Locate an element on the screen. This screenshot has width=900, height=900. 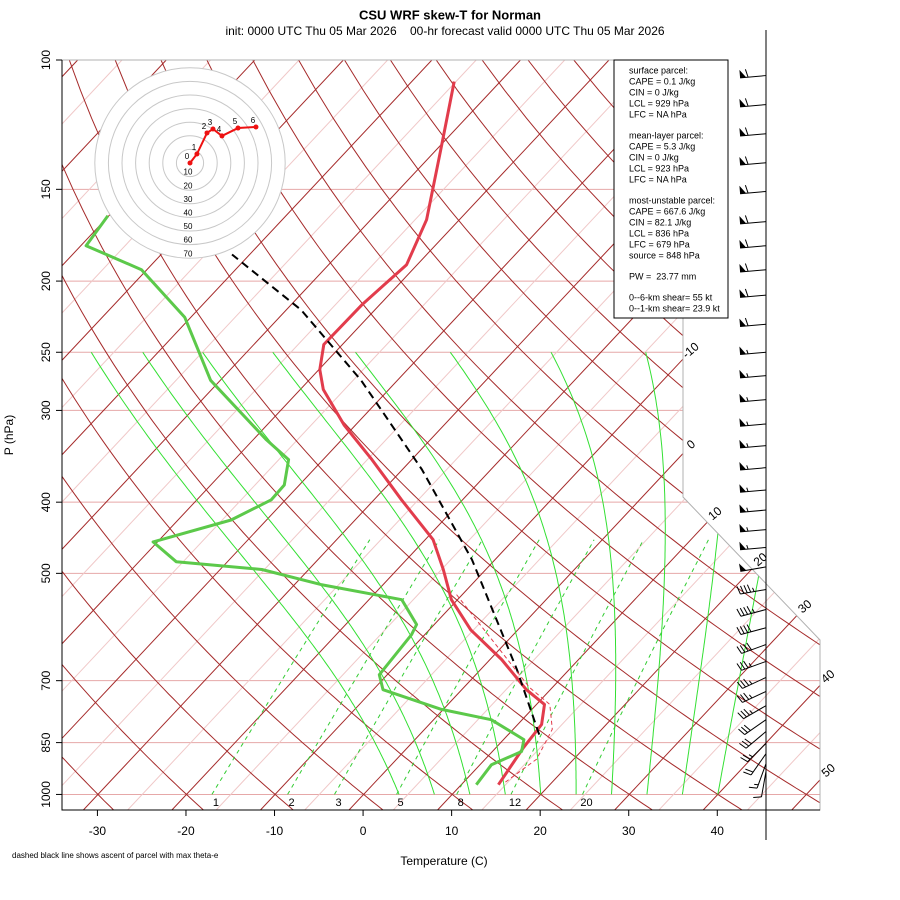
y-tick-label: 250 is located at coordinates (46, 352).